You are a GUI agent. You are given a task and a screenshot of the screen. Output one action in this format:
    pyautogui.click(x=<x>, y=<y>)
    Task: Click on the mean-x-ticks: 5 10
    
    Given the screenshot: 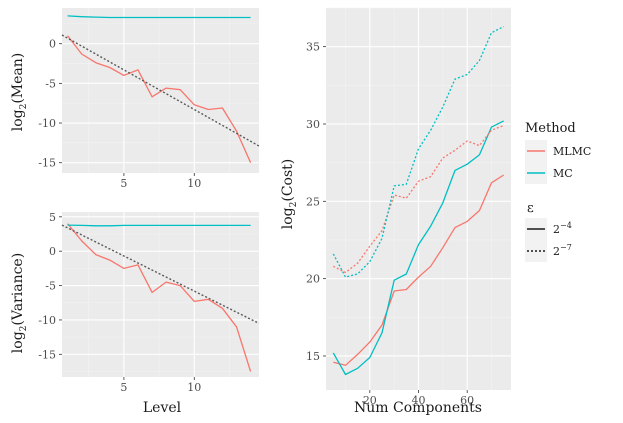 What is the action you would take?
    pyautogui.click(x=160, y=181)
    